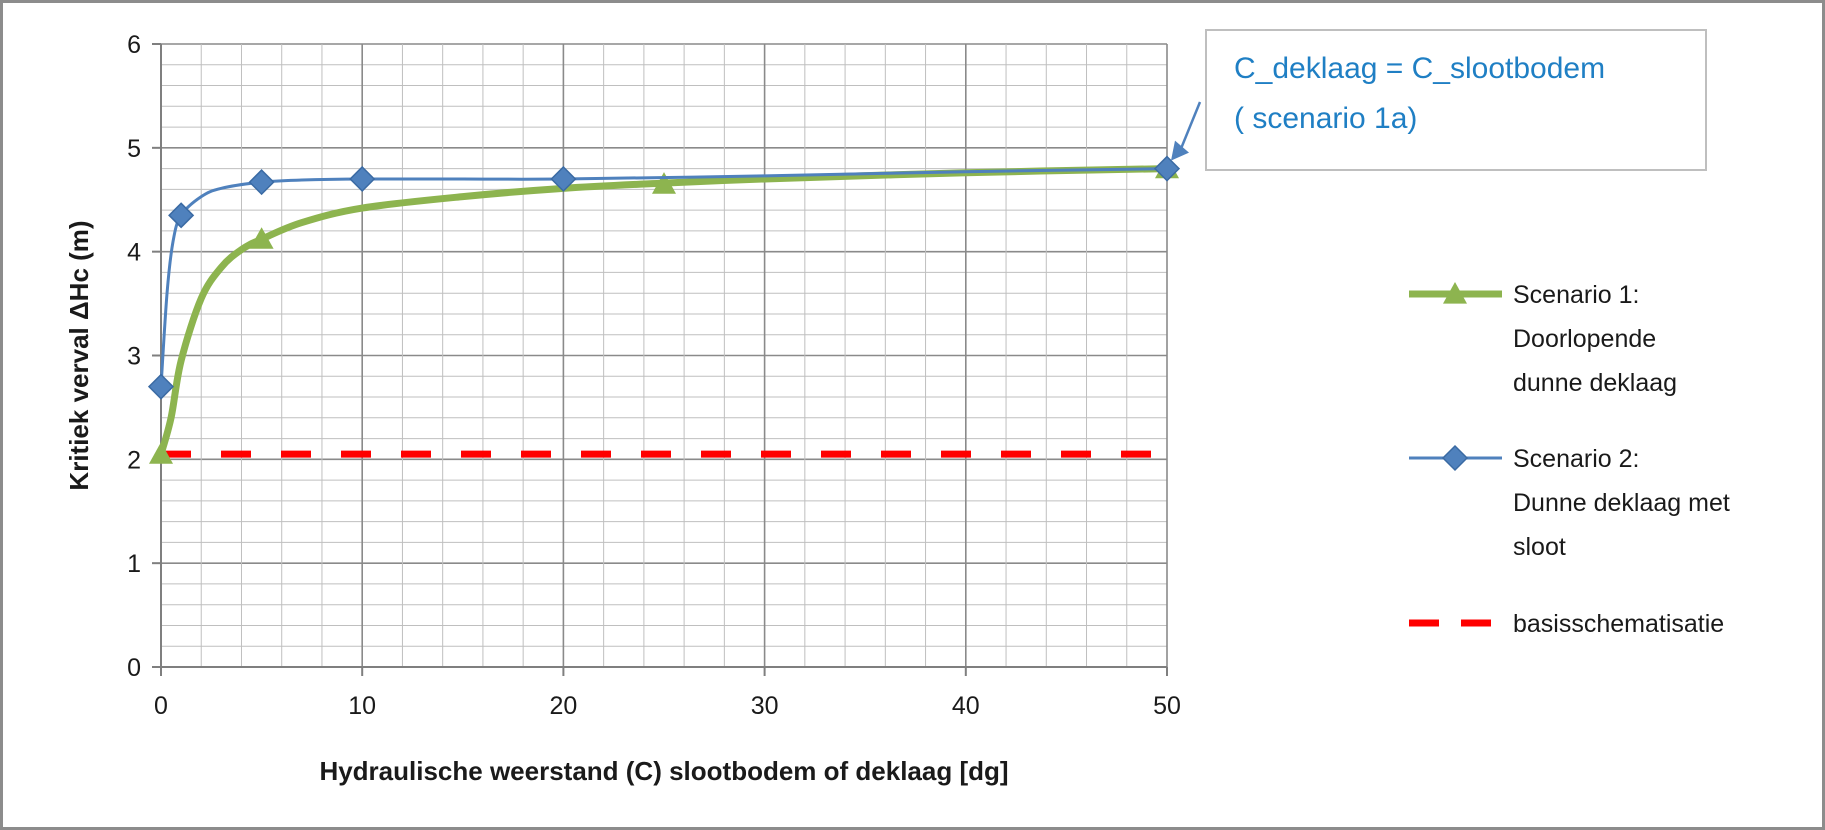 The image size is (1825, 830). I want to click on annotation-arrow-line, so click(1190, 125).